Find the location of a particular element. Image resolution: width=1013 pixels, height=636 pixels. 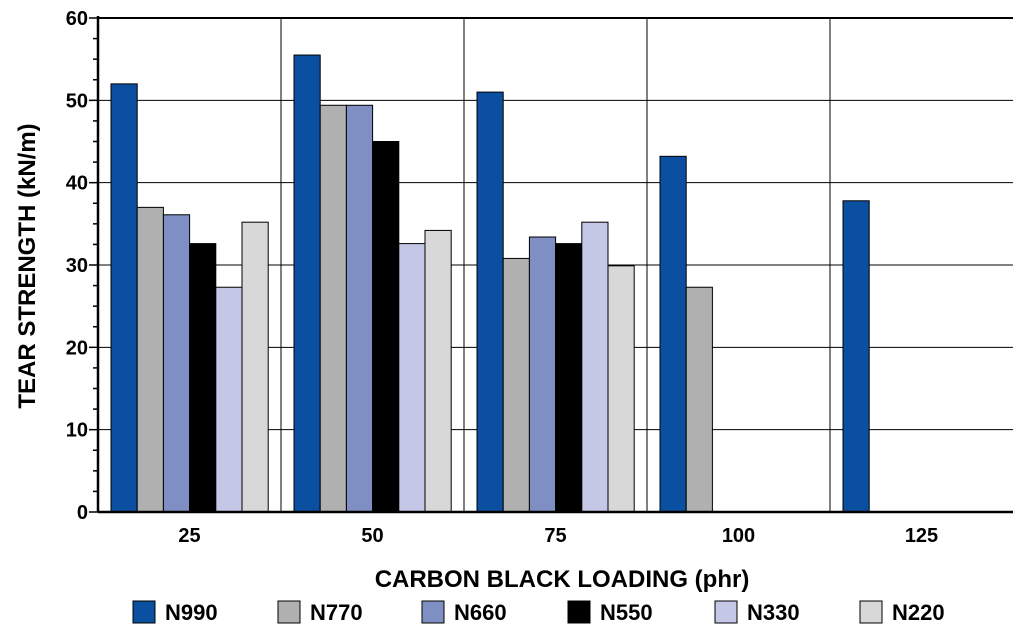

legend-label-n990: N990 is located at coordinates (191, 612).